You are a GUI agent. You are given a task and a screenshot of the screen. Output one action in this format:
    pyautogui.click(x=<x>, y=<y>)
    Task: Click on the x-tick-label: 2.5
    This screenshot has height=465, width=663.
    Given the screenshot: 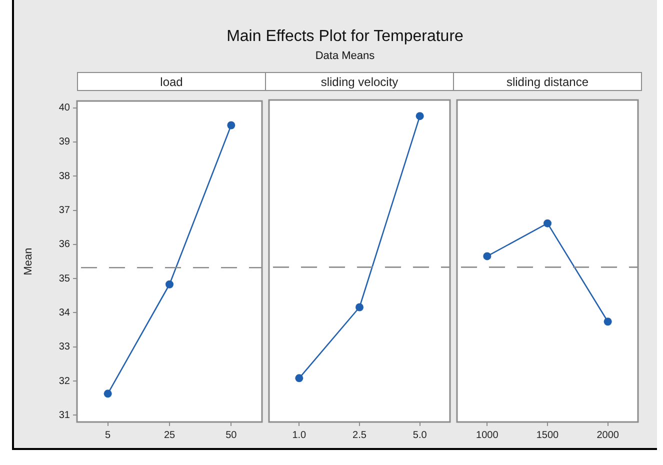 What is the action you would take?
    pyautogui.click(x=359, y=435)
    